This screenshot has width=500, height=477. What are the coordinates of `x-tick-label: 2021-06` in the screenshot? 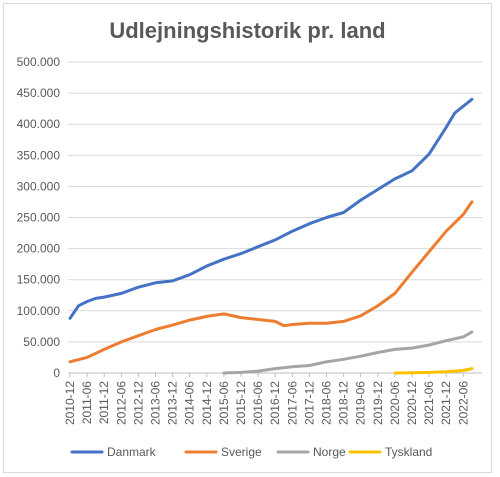 It's located at (429, 403).